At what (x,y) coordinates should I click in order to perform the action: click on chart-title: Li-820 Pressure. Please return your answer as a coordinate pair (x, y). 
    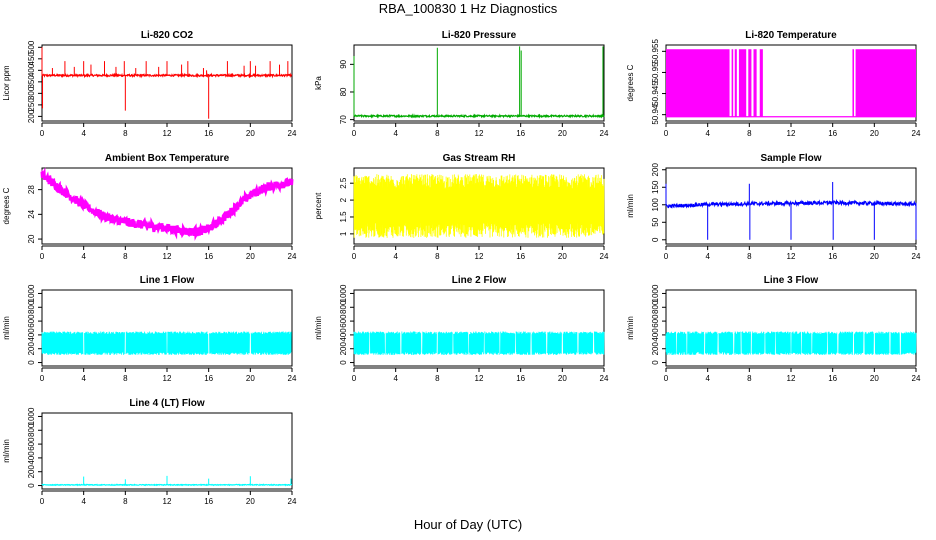
    Looking at the image, I should click on (479, 35).